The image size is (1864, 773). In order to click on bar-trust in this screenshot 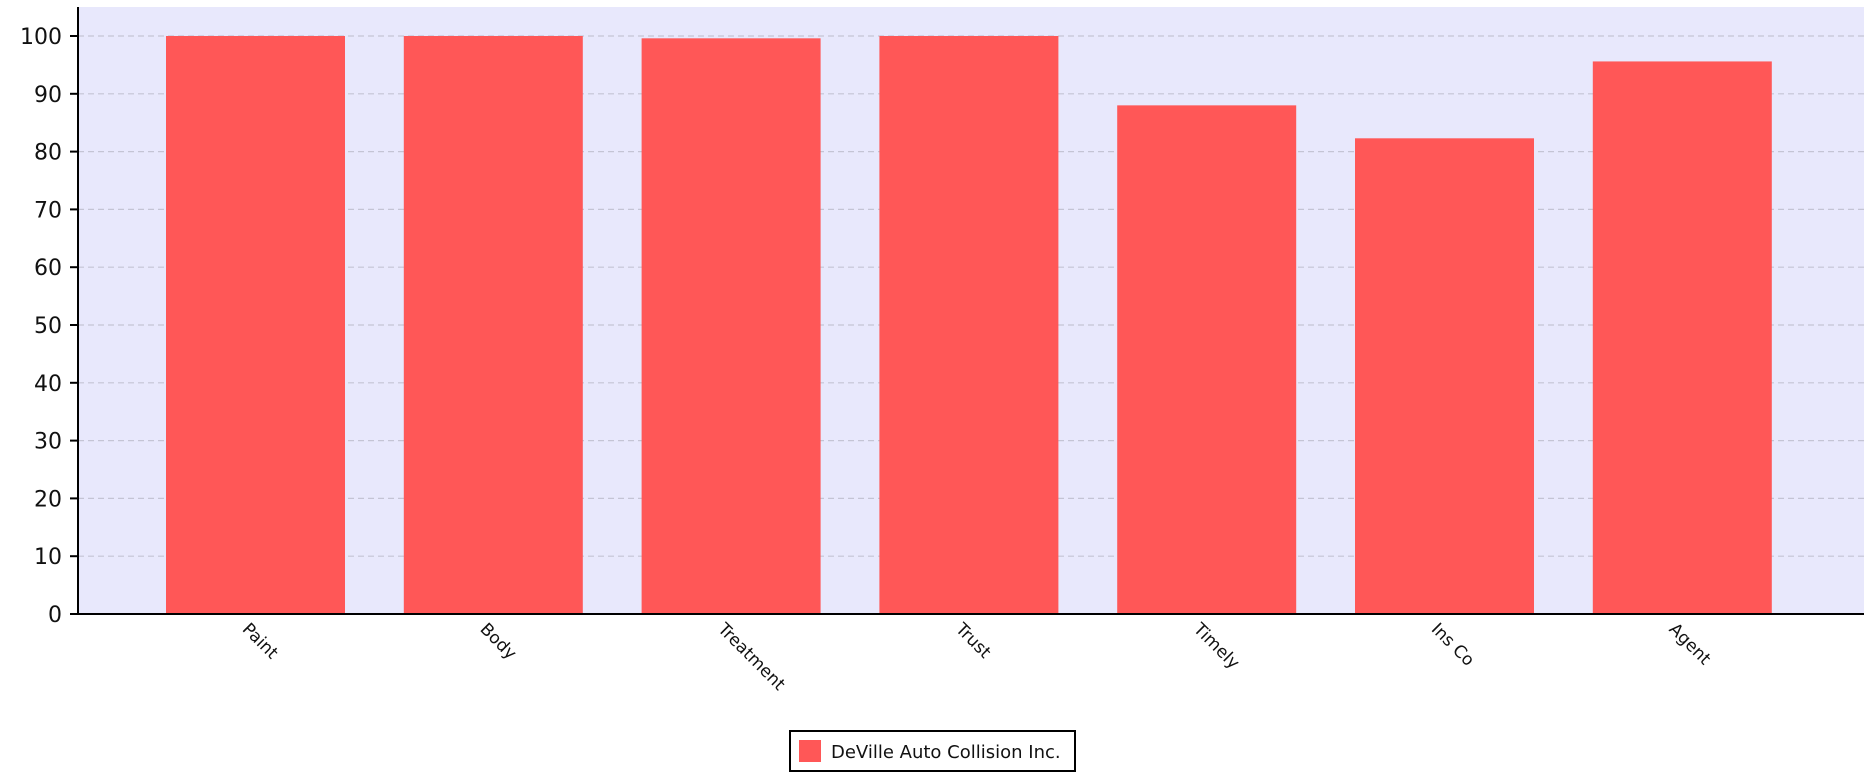, I will do `click(969, 325)`.